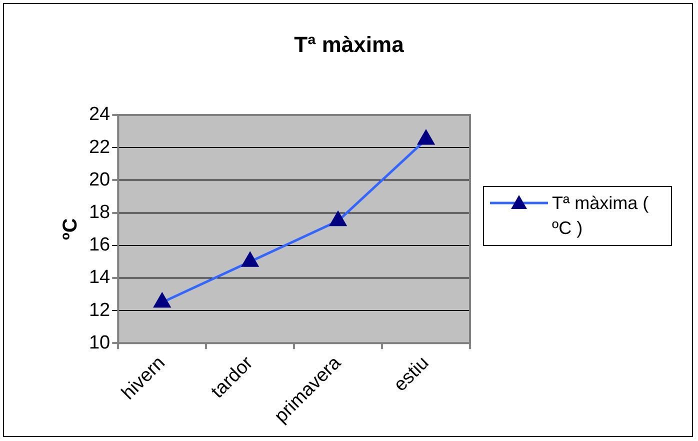  I want to click on chart-title: Tª màxima, so click(349, 45).